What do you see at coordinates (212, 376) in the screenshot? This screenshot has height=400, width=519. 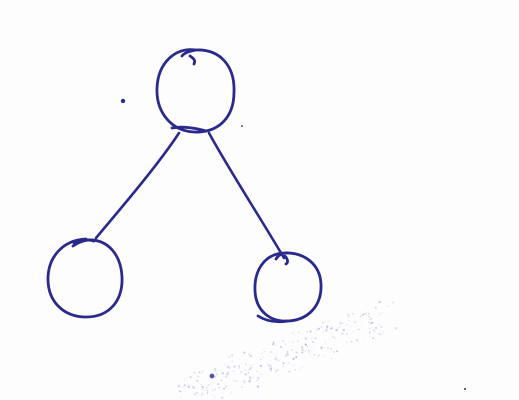 I see `smudge-blot` at bounding box center [212, 376].